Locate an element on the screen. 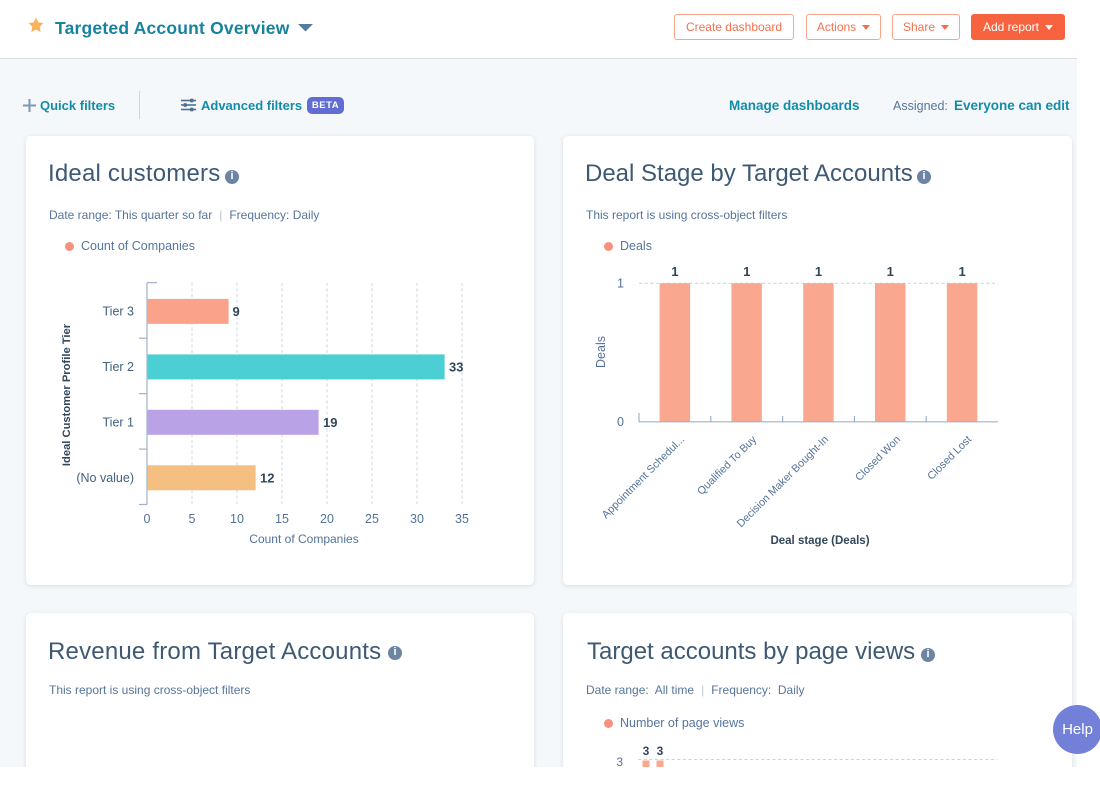  svg-text: Count of Companies is located at coordinates (303, 539).